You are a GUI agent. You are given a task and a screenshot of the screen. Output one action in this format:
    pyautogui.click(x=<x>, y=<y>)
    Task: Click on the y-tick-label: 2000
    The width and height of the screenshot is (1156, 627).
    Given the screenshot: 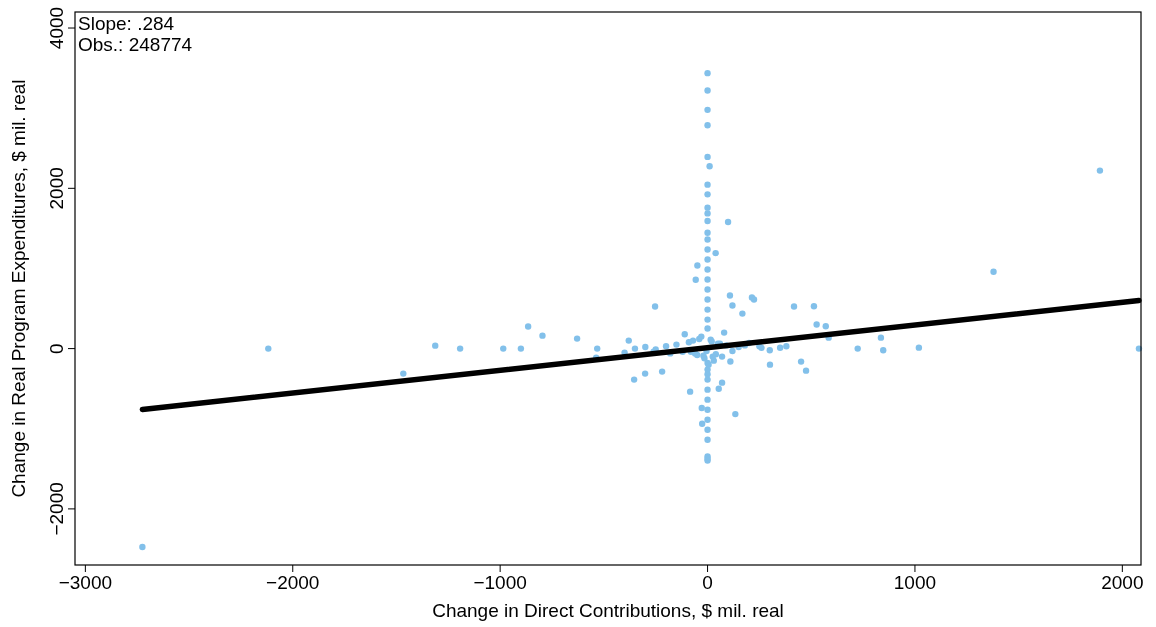 What is the action you would take?
    pyautogui.click(x=56, y=188)
    